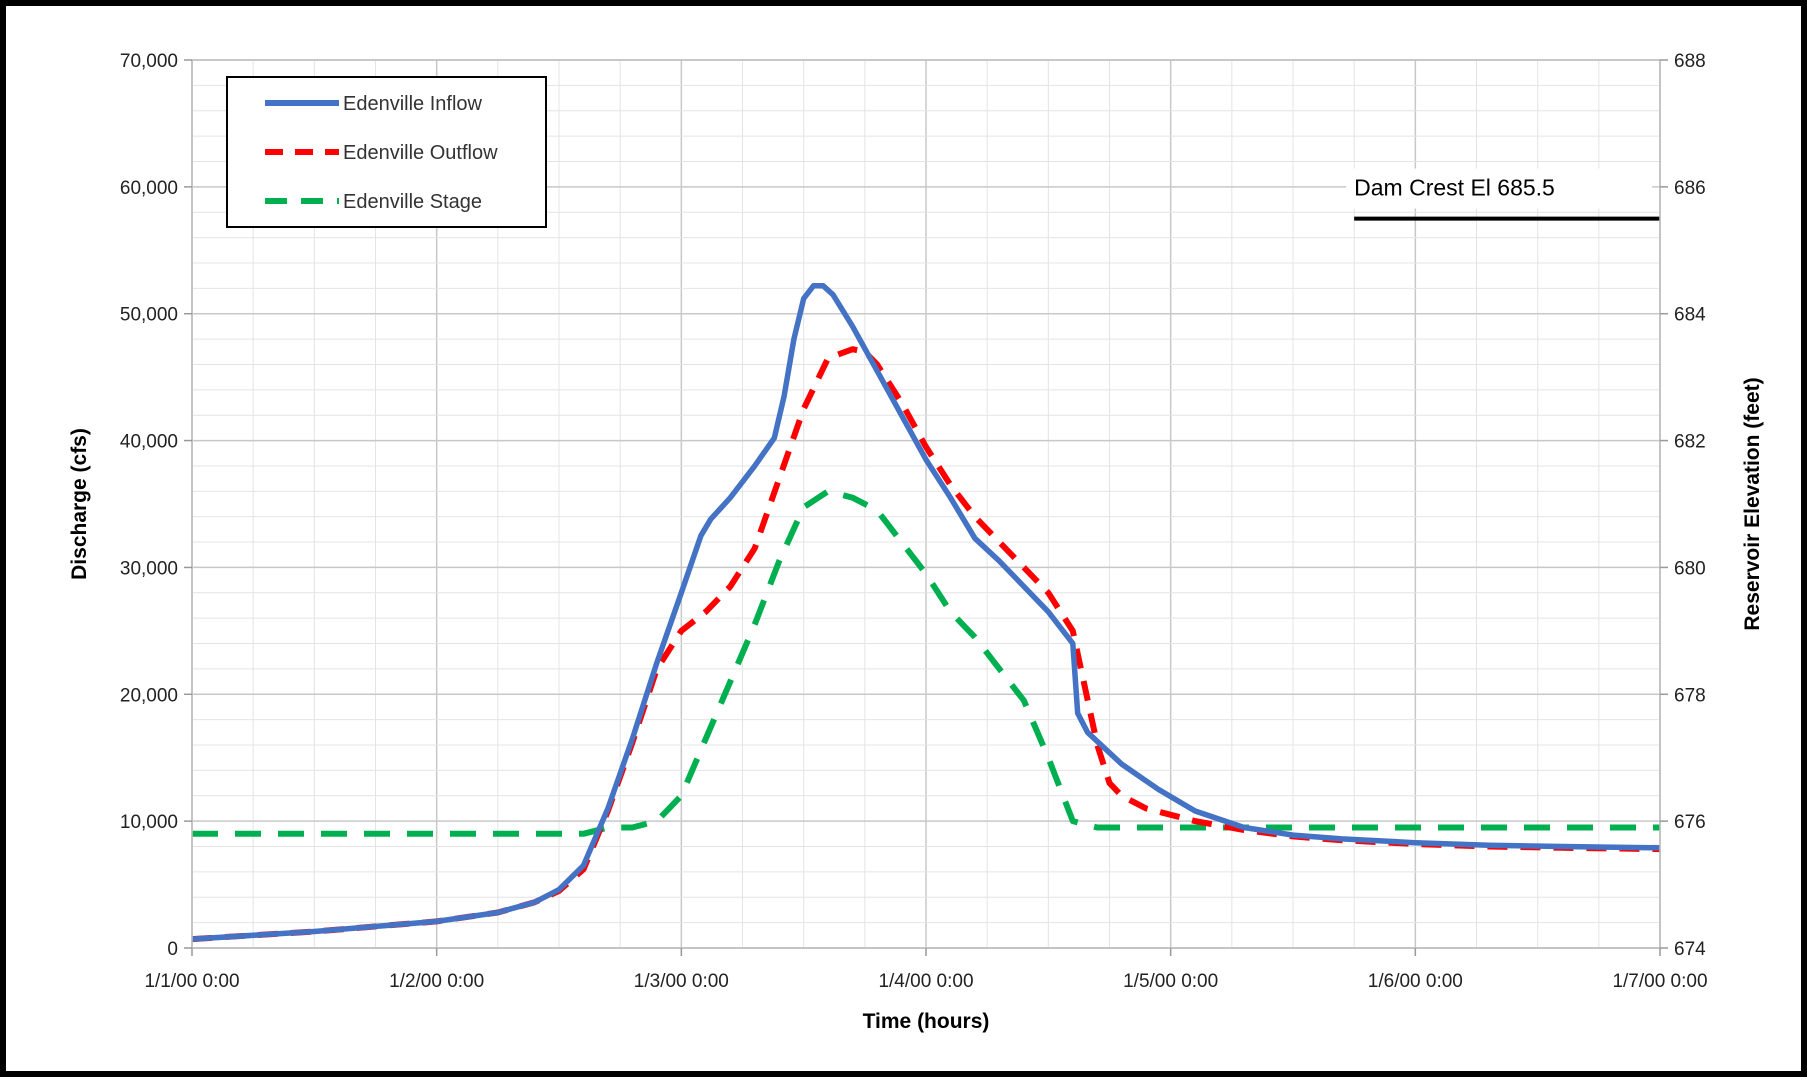 The image size is (1807, 1083). I want to click on y-axis-right-title: Reservoir Elevation (feet), so click(1752, 503).